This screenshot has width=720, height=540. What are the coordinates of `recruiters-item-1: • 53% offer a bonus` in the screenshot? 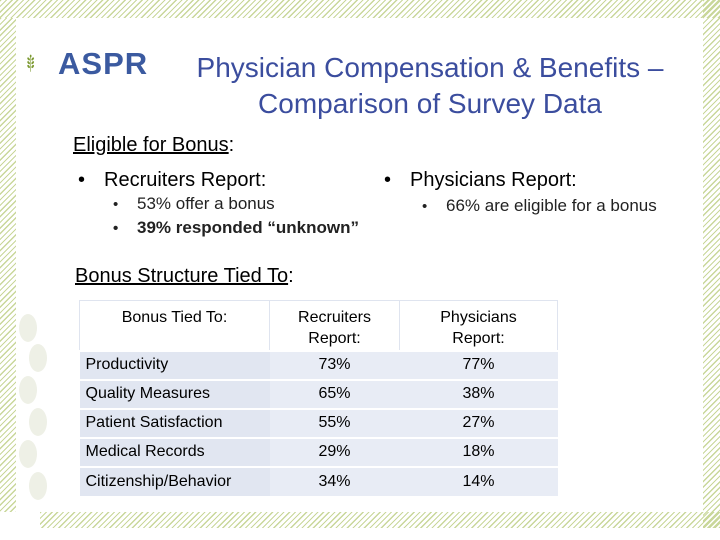 It's located at (194, 203).